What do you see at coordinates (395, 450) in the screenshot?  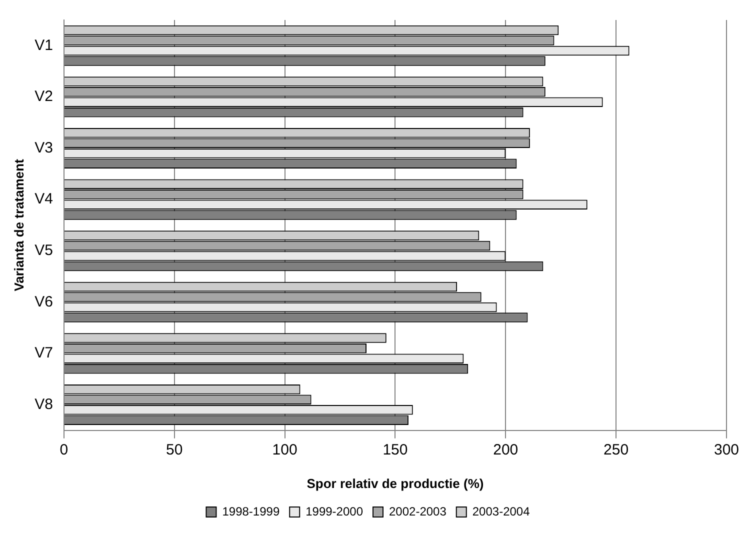 I see `x-tick-label: 150` at bounding box center [395, 450].